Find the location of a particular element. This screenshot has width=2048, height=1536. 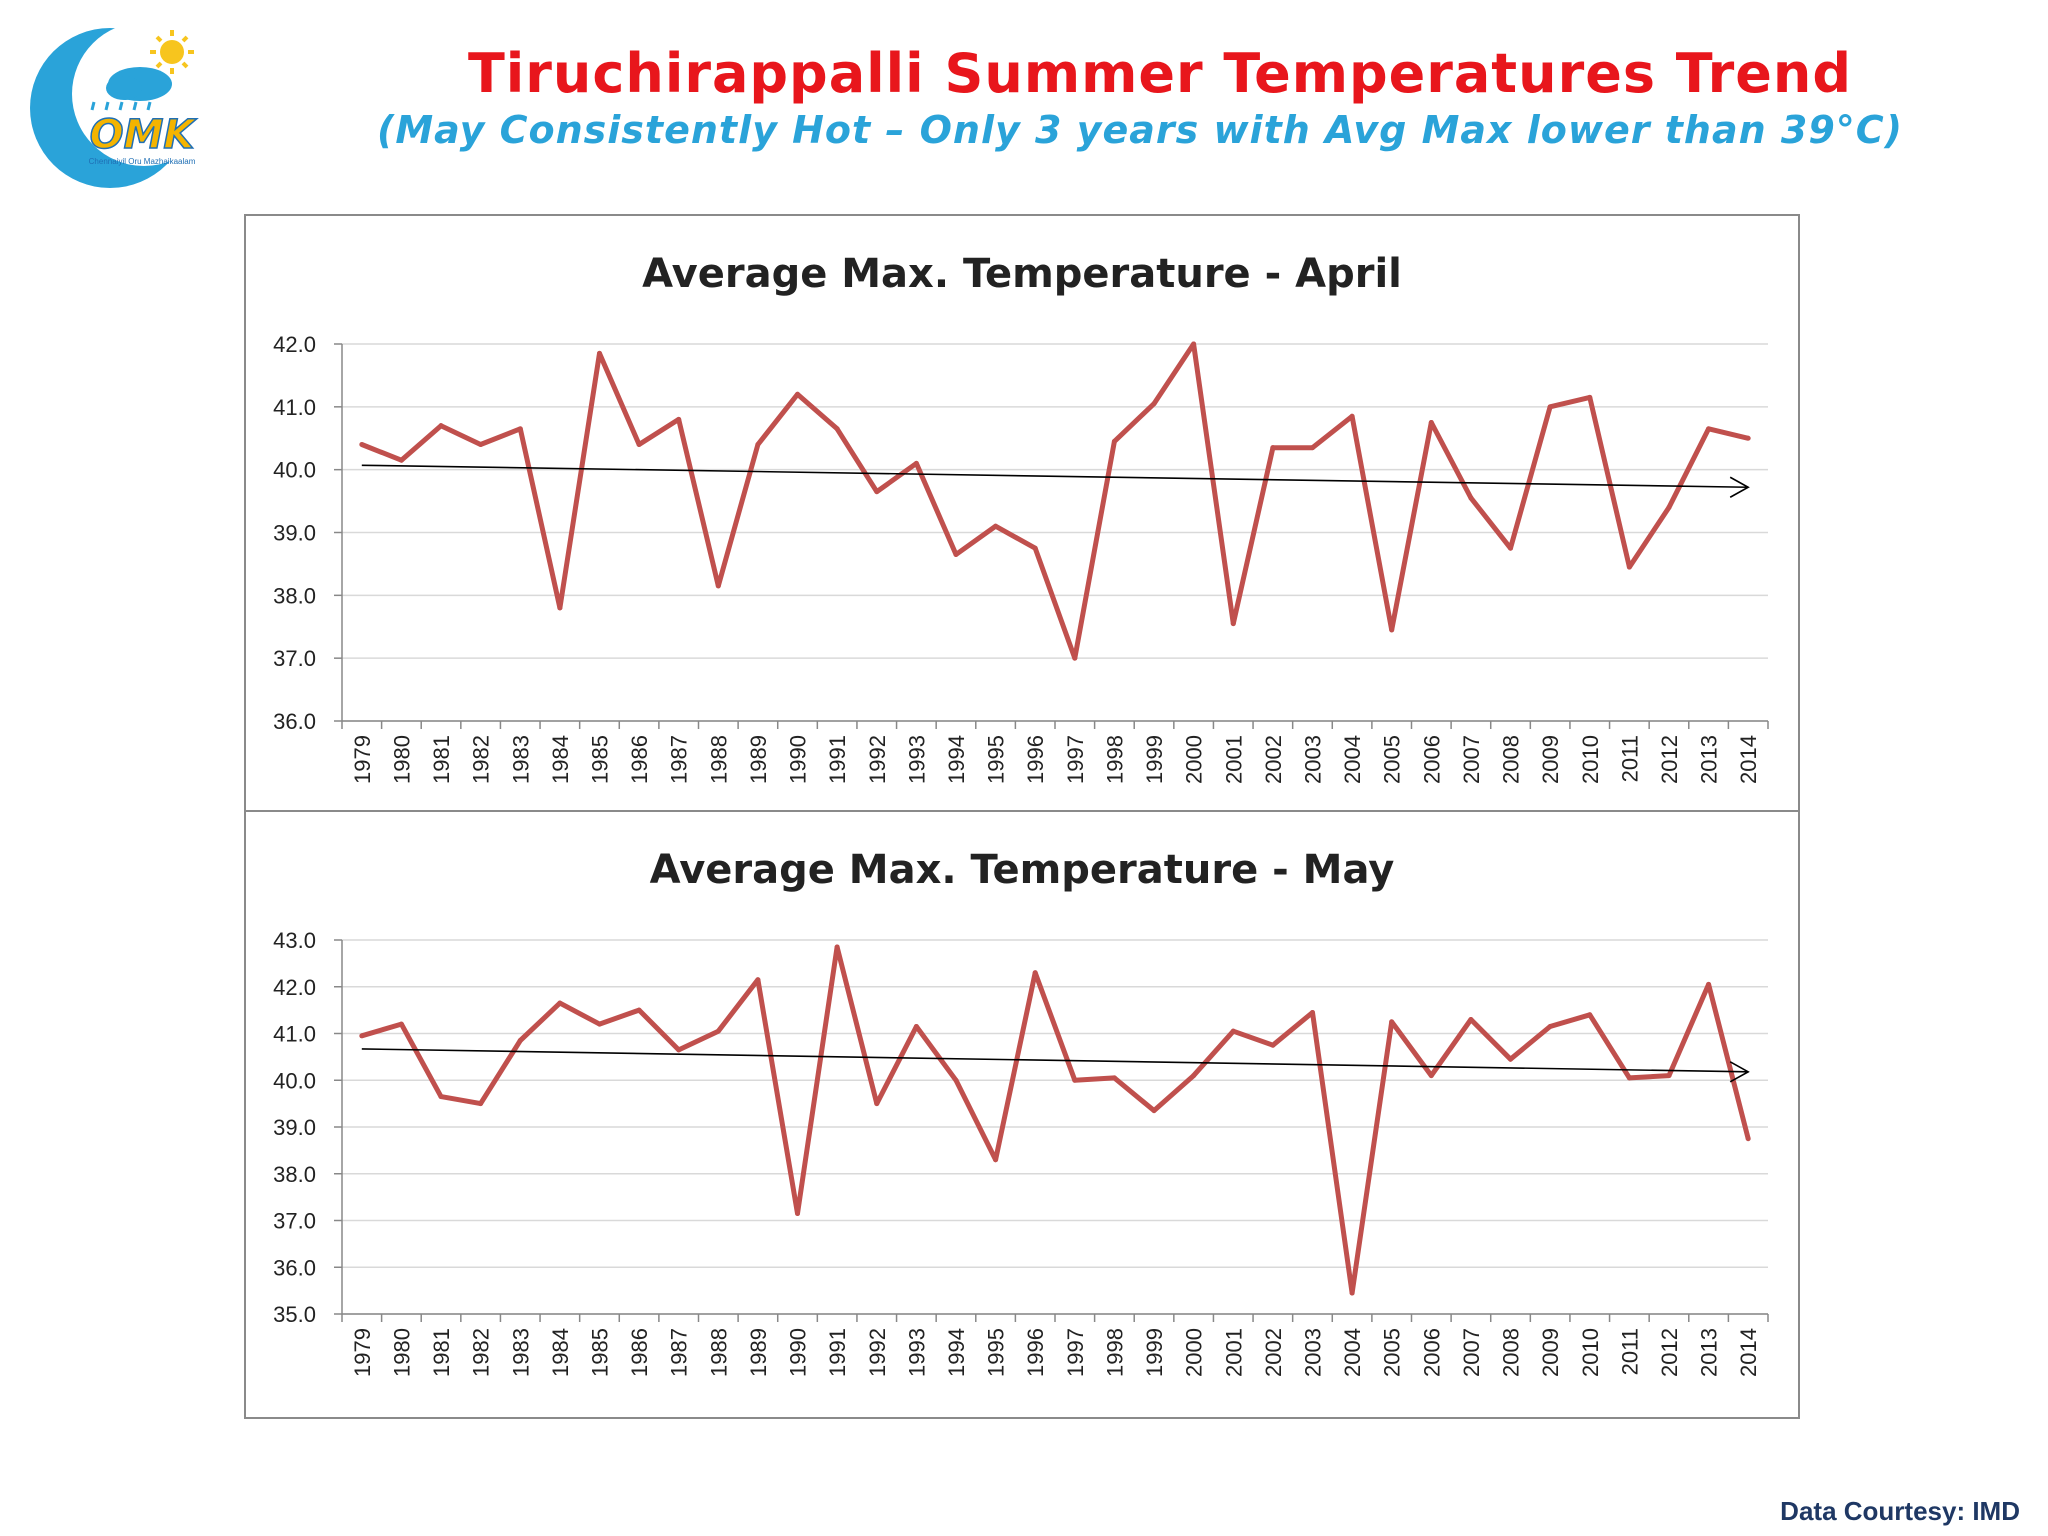

y-tick-label: 43.0 is located at coordinates (294, 940).